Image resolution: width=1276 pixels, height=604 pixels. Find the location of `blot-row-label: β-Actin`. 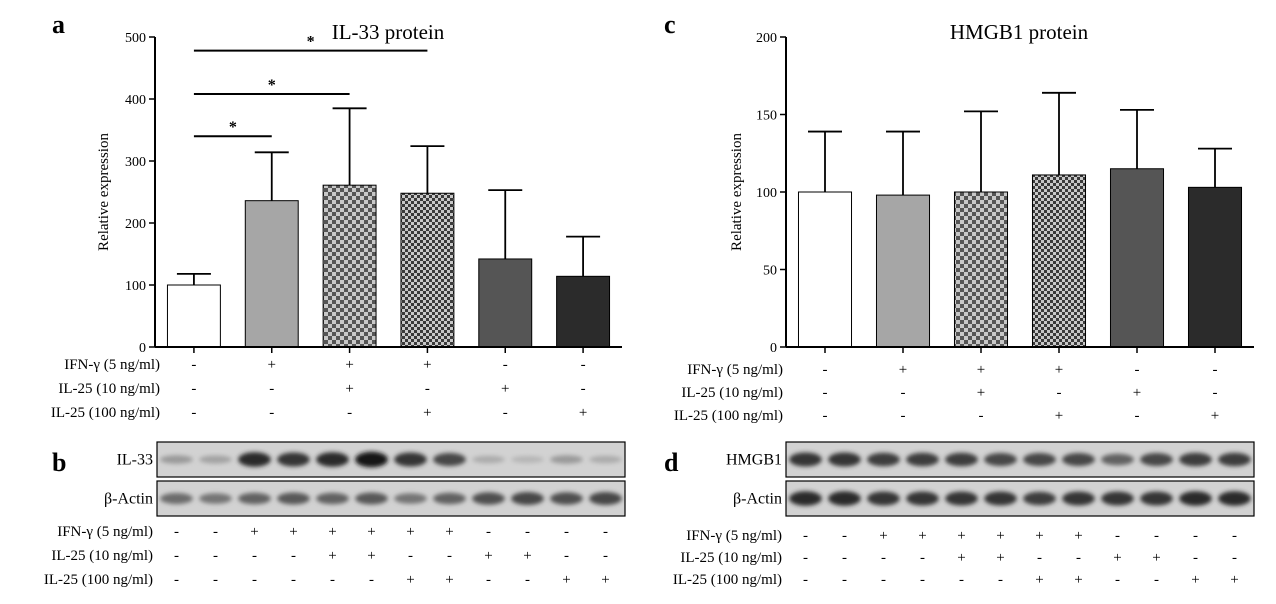

blot-row-label: β-Actin is located at coordinates (757, 499).